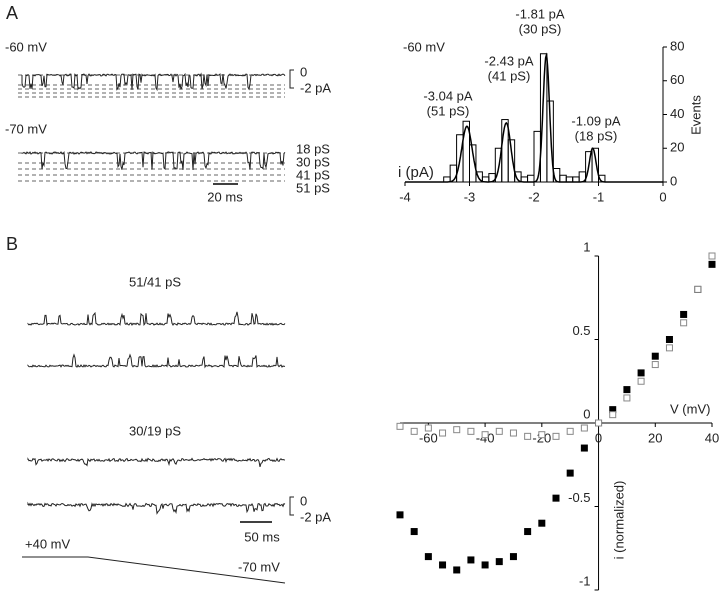  Describe the element at coordinates (677, 147) in the screenshot. I see `y-tick-label: 20` at that location.